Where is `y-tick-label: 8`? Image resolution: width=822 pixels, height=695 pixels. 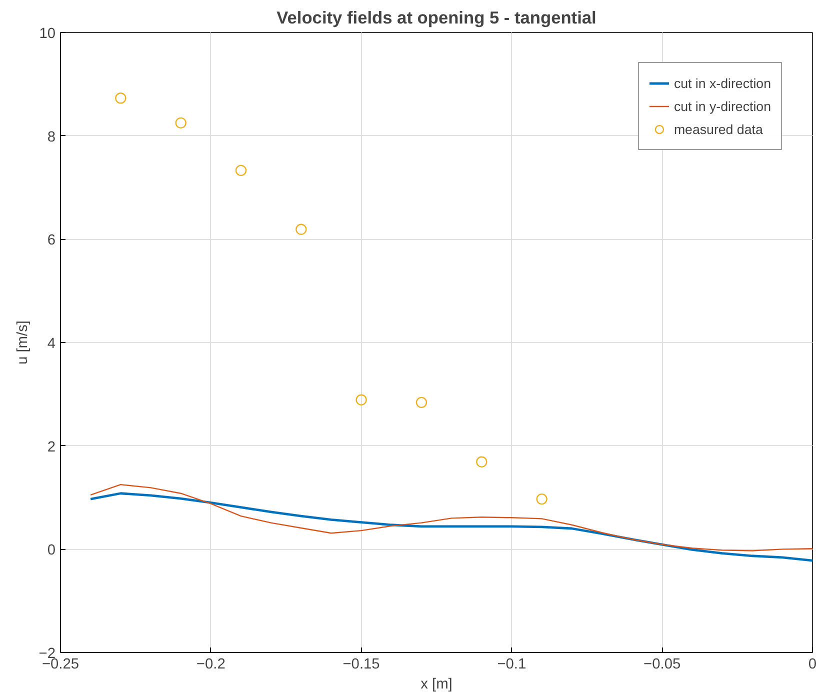
y-tick-label: 8 is located at coordinates (51, 137).